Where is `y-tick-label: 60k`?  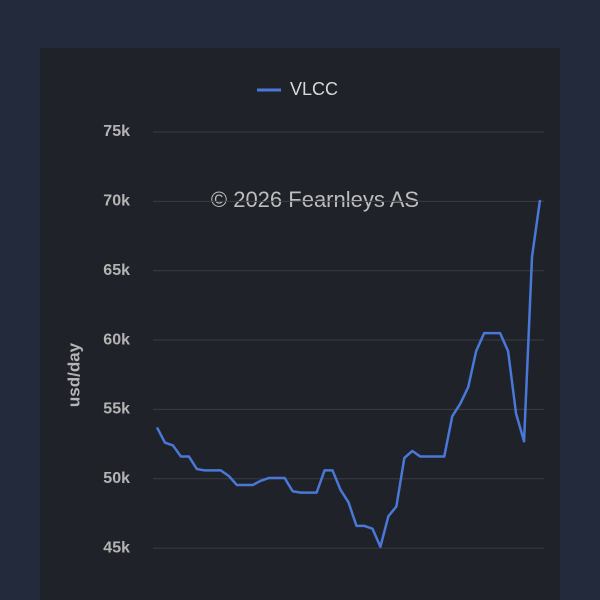
y-tick-label: 60k is located at coordinates (116, 339).